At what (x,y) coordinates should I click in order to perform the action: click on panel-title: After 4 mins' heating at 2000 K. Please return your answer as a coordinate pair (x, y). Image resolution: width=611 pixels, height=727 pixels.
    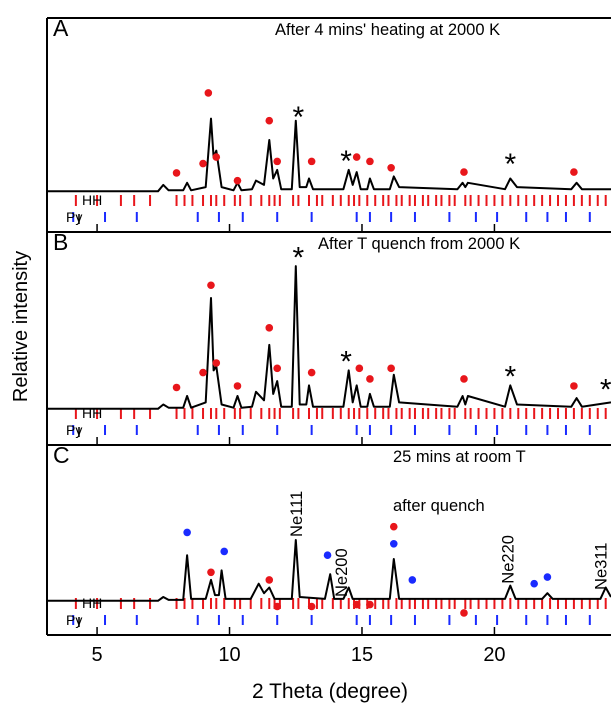
    Looking at the image, I should click on (387, 30).